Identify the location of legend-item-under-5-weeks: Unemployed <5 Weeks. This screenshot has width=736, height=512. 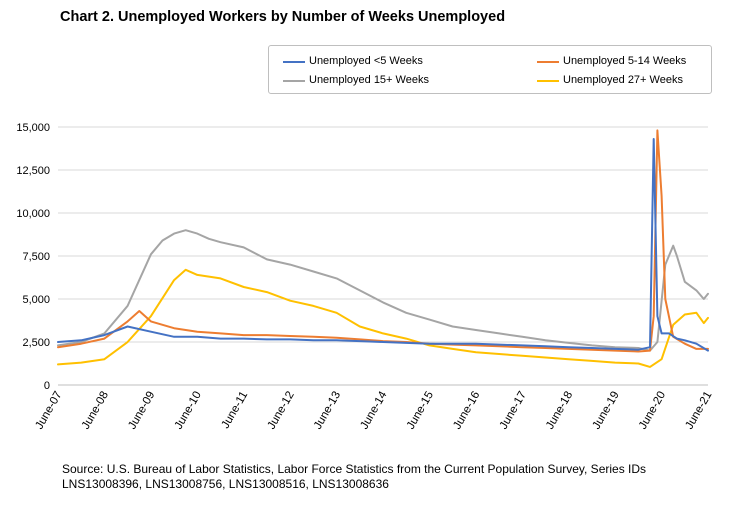
(353, 61).